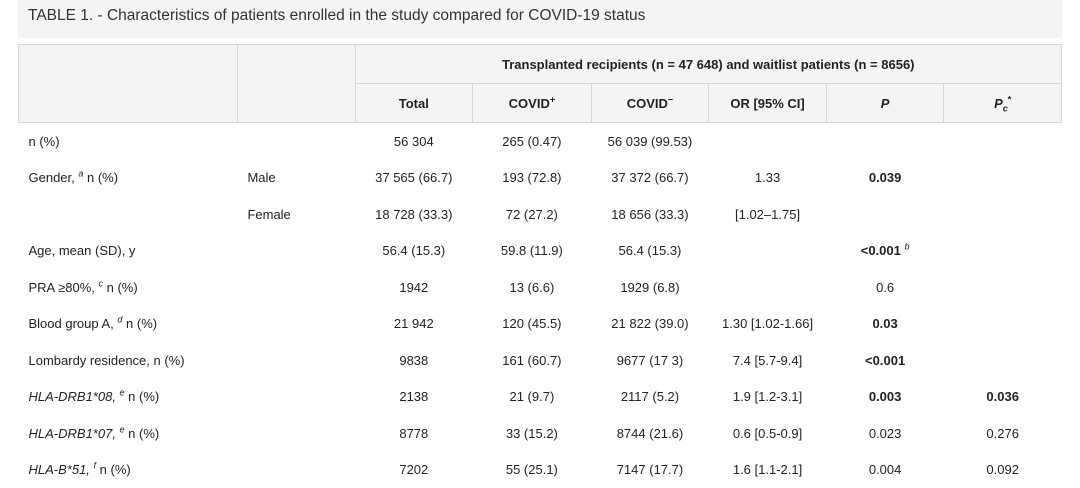 This screenshot has width=1080, height=488. I want to click on cell-p: 0.6, so click(885, 287).